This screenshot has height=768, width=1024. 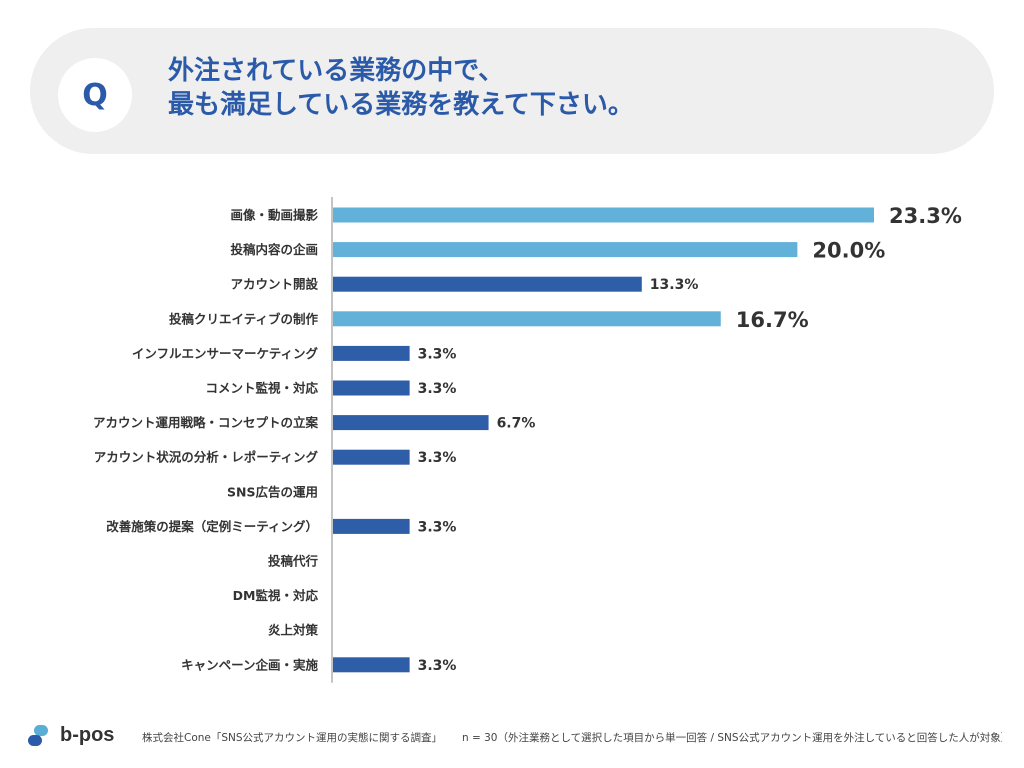 I want to click on value-label: 20.0%, so click(x=848, y=251).